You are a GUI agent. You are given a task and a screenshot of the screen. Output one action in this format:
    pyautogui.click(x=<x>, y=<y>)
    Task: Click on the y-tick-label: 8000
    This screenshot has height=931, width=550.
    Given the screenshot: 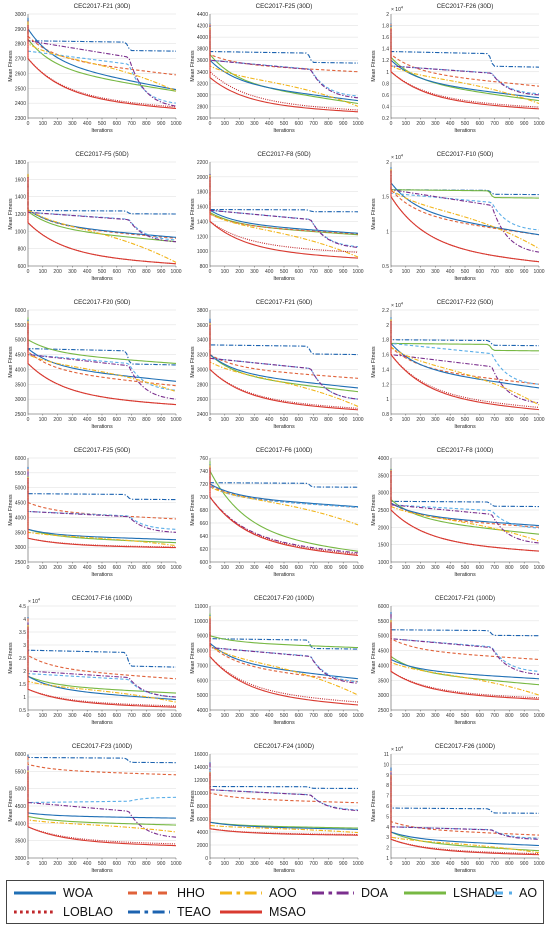 What is the action you would take?
    pyautogui.click(x=202, y=807)
    